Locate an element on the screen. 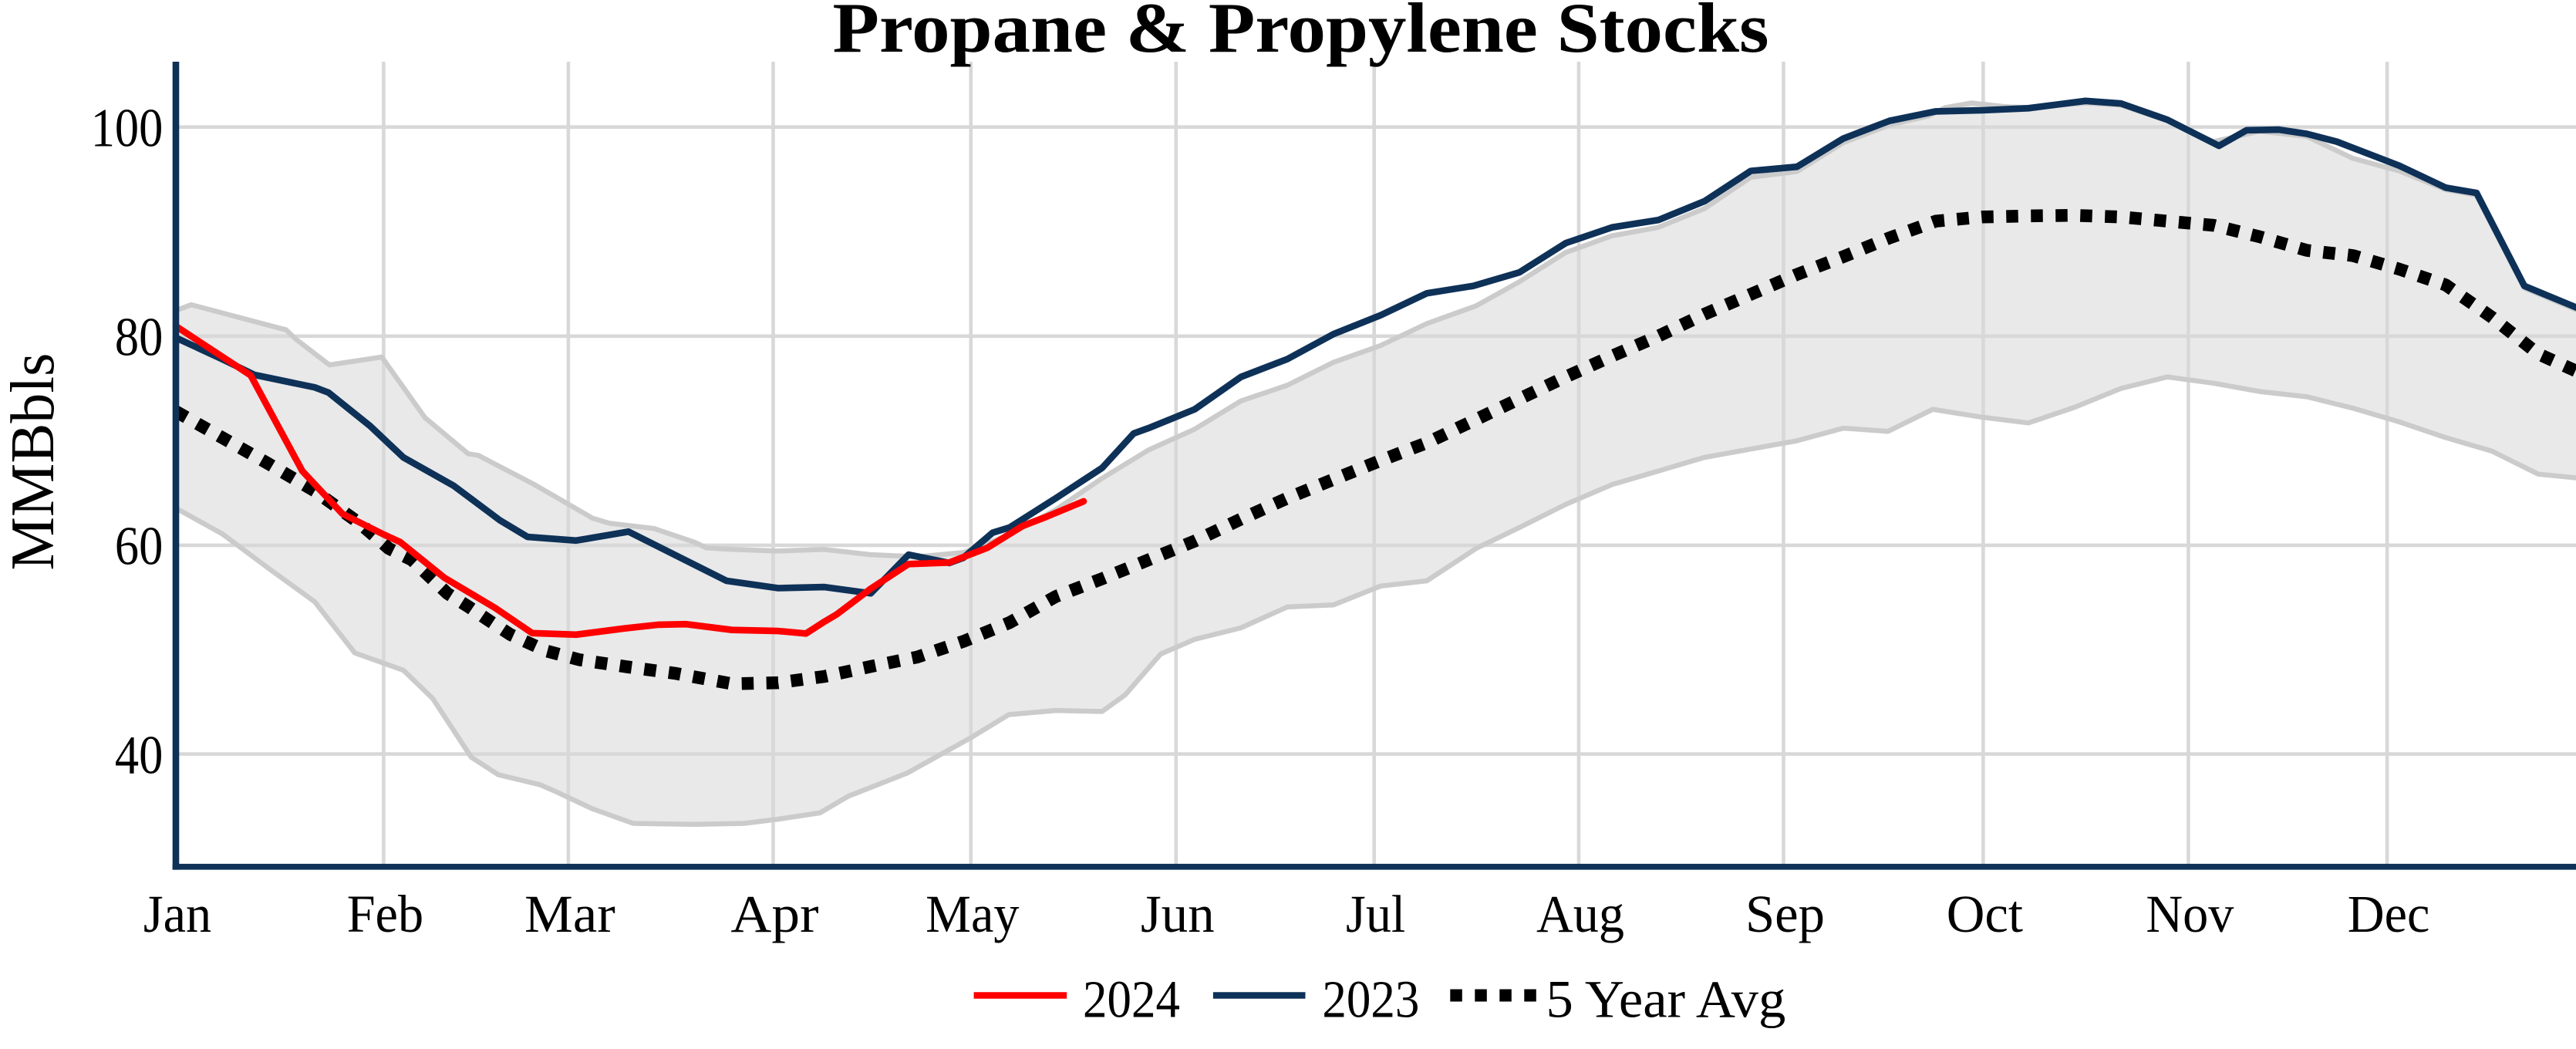  svg-text: 100 is located at coordinates (127, 128).